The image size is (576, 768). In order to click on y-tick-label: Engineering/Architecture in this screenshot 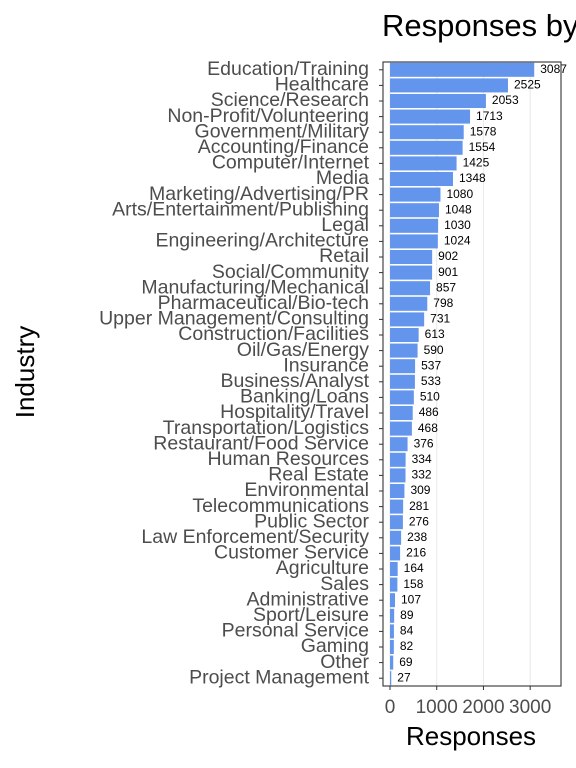, I will do `click(262, 241)`.